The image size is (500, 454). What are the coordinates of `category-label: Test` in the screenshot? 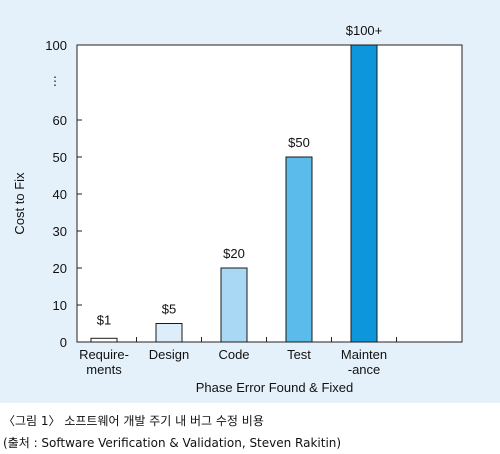 It's located at (299, 354).